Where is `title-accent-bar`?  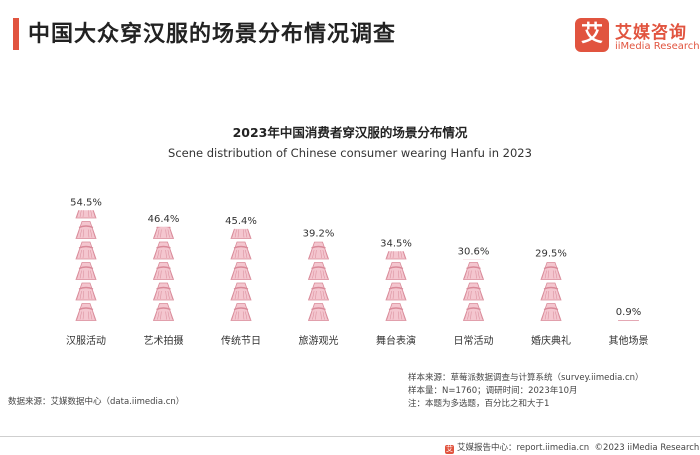
title-accent-bar is located at coordinates (16, 34).